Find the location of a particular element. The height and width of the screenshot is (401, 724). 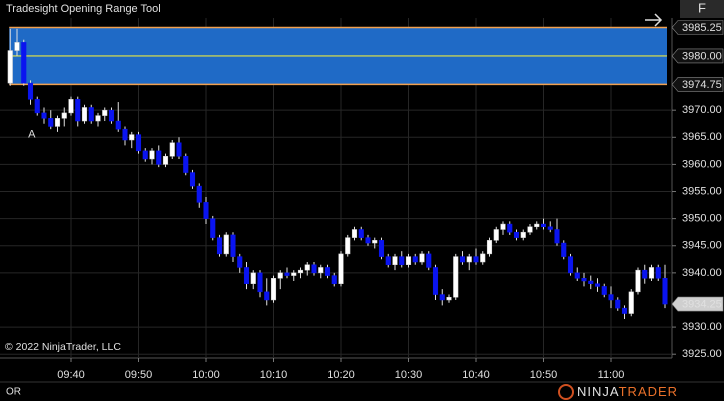

f-button is located at coordinates (702, 9).